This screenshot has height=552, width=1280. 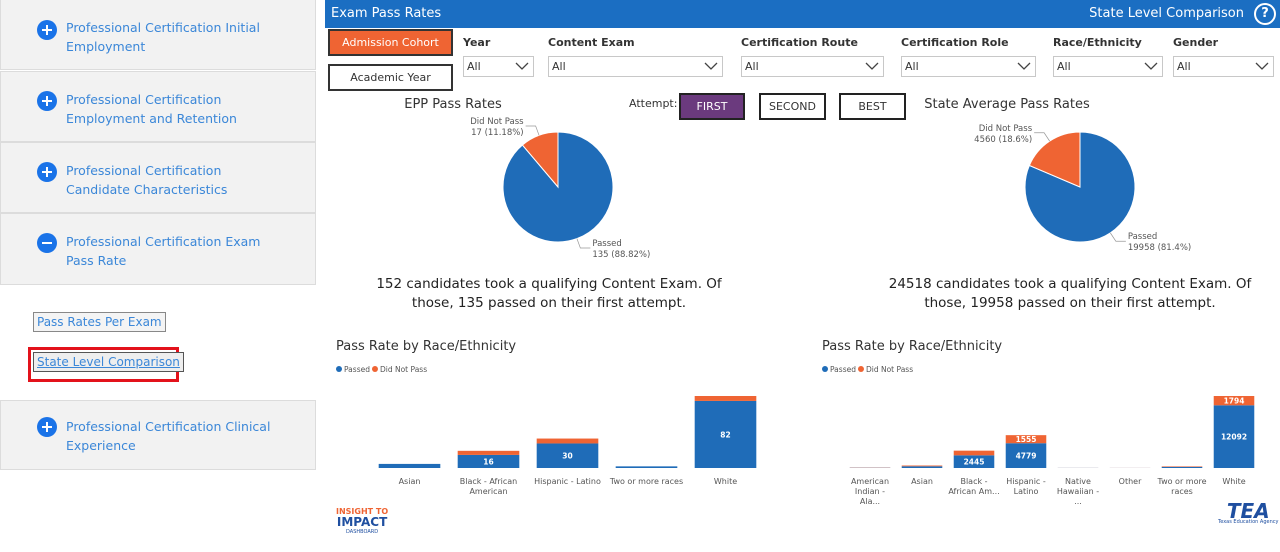 What do you see at coordinates (653, 103) in the screenshot?
I see `attempt-label: Attempt:` at bounding box center [653, 103].